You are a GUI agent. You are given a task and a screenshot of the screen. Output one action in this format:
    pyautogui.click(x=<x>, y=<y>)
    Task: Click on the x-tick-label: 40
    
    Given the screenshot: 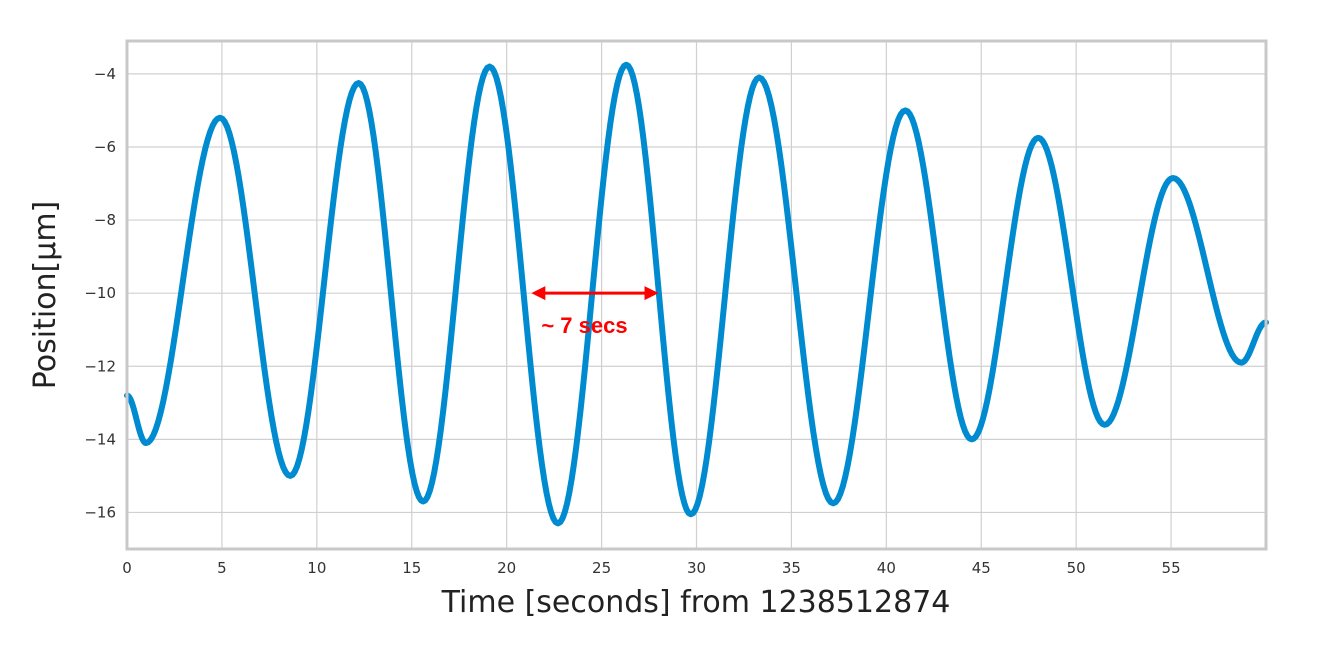 What is the action you would take?
    pyautogui.click(x=886, y=568)
    